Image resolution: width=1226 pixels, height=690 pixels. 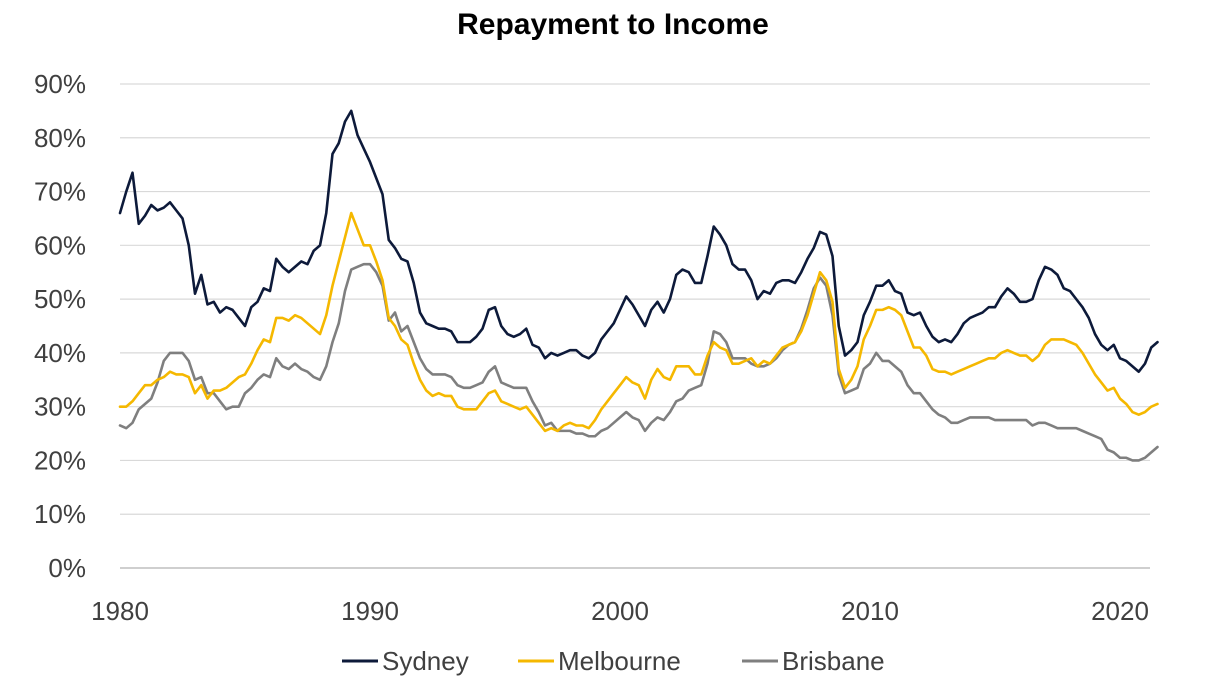 What do you see at coordinates (1120, 611) in the screenshot?
I see `x-tick-label: 2020` at bounding box center [1120, 611].